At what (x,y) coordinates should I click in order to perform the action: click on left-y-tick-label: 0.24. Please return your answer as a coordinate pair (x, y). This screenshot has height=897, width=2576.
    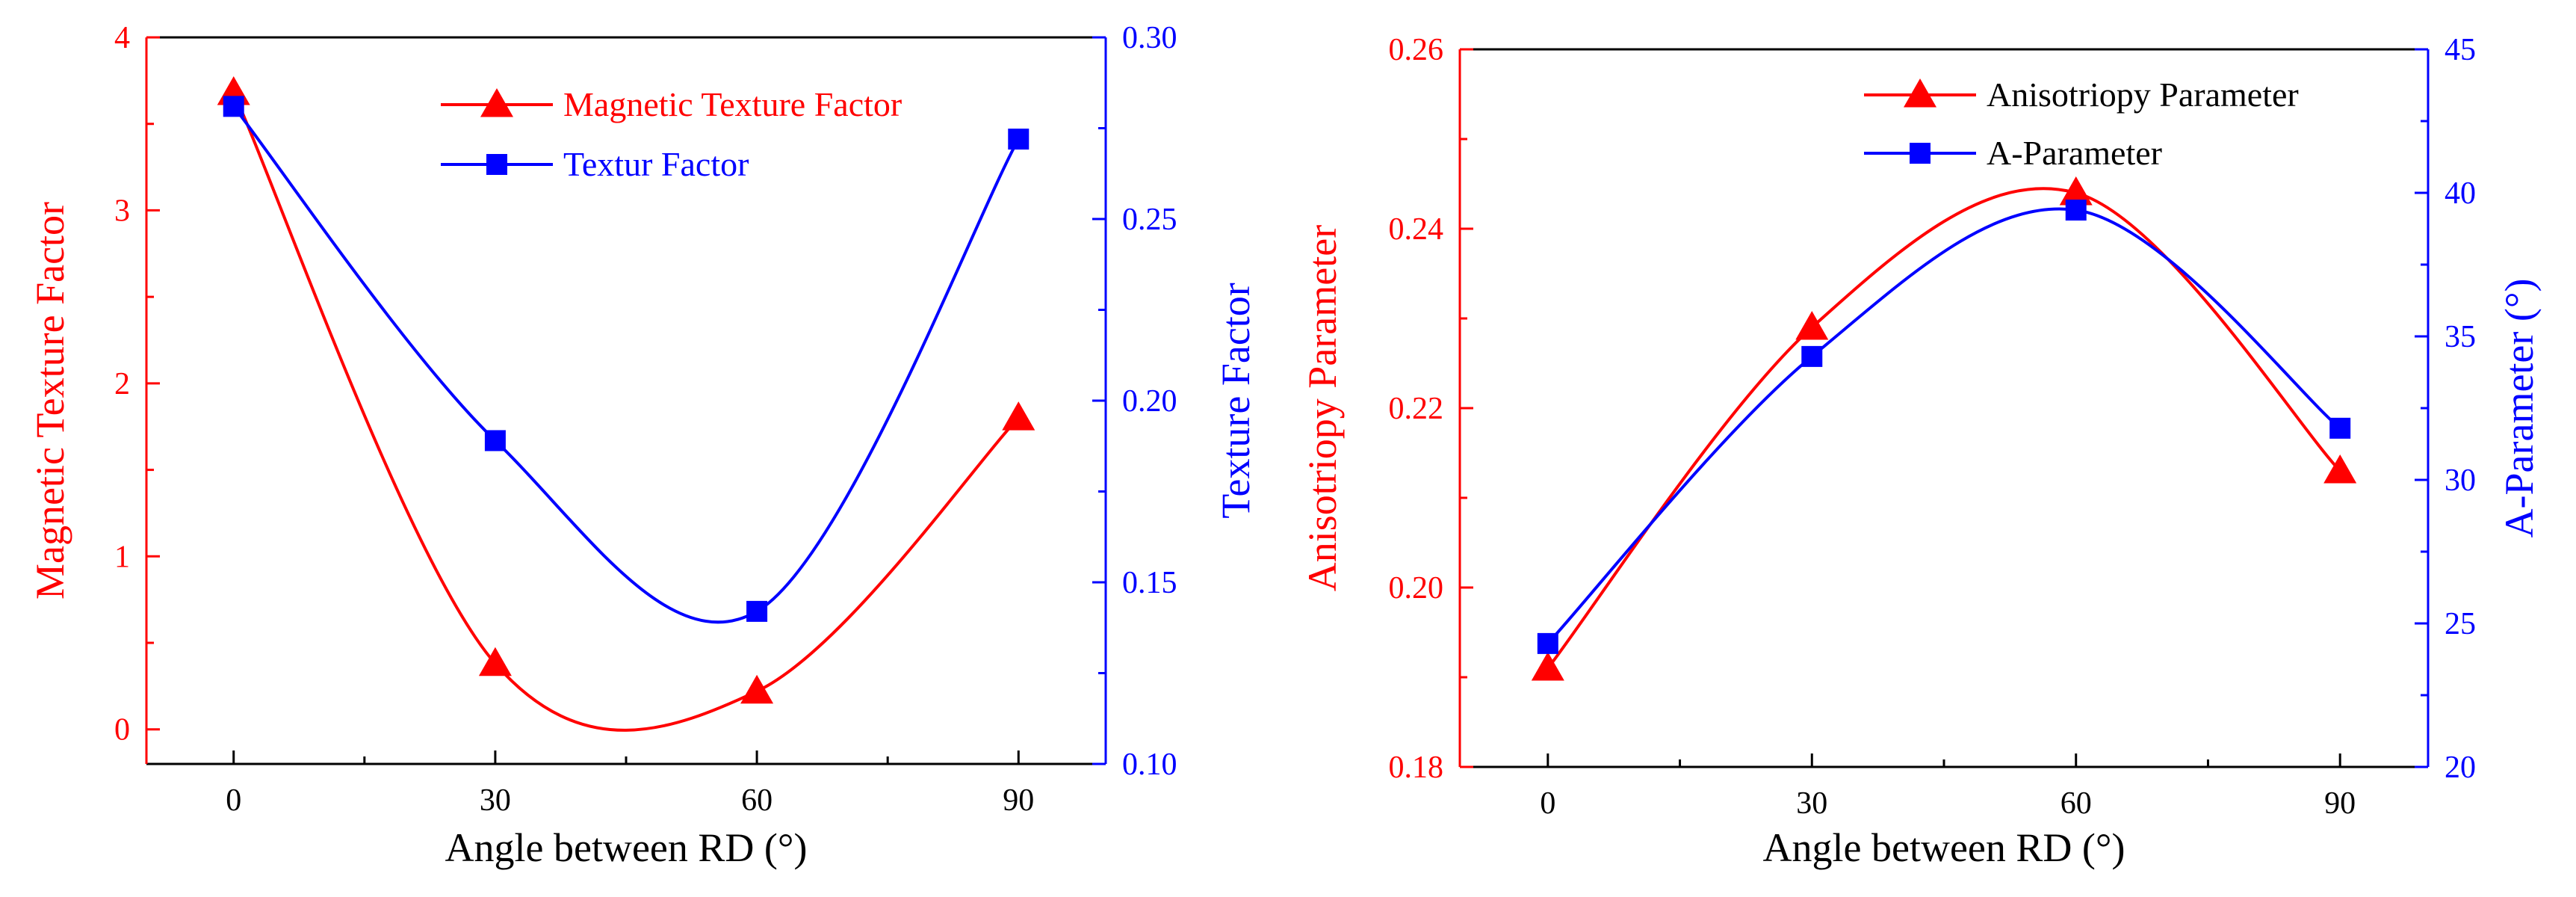
    Looking at the image, I should click on (1416, 229).